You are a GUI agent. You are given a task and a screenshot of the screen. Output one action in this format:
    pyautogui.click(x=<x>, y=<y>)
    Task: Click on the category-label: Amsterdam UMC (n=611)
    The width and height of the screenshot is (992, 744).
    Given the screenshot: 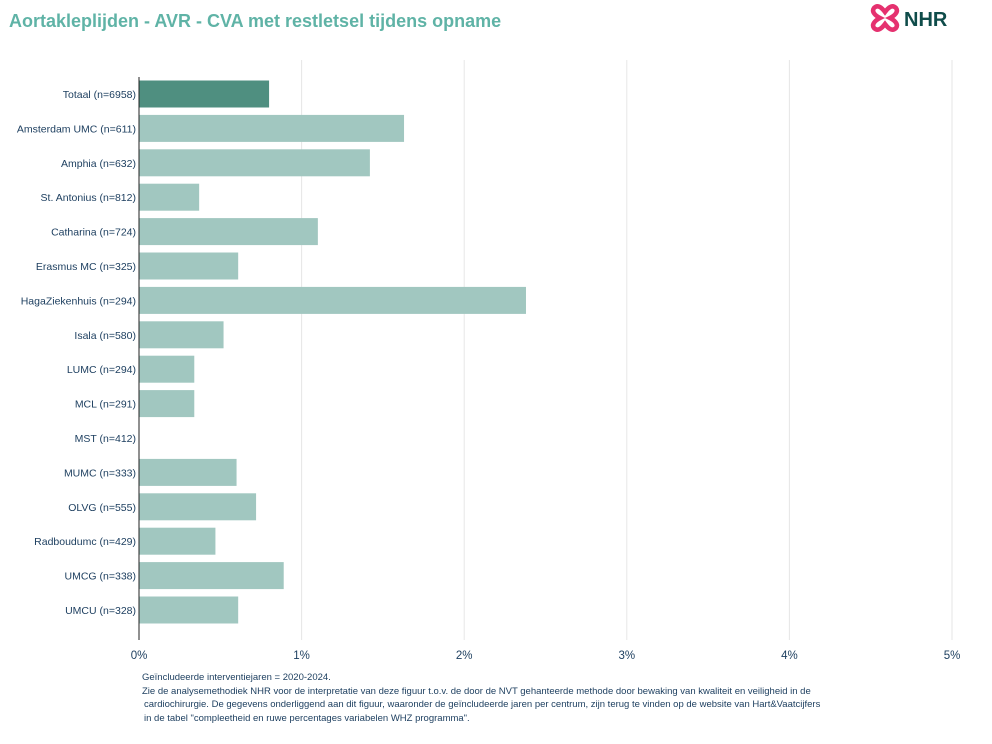 What is the action you would take?
    pyautogui.click(x=76, y=129)
    